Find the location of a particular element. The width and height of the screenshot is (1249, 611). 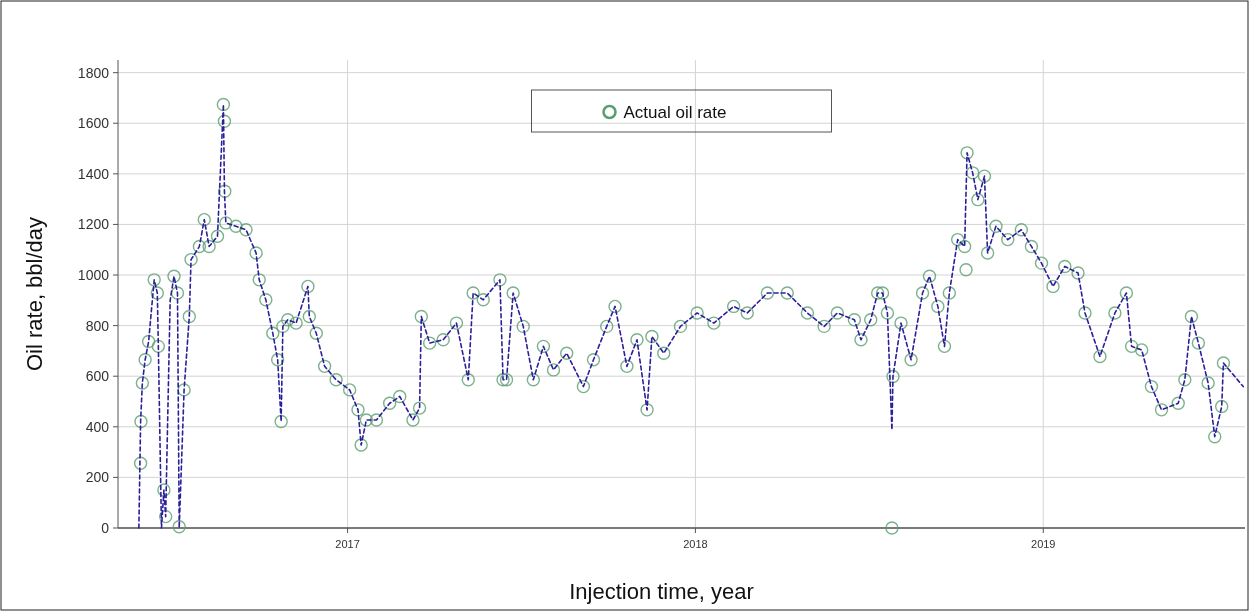

y-tick-label: 1600 is located at coordinates (93, 123).